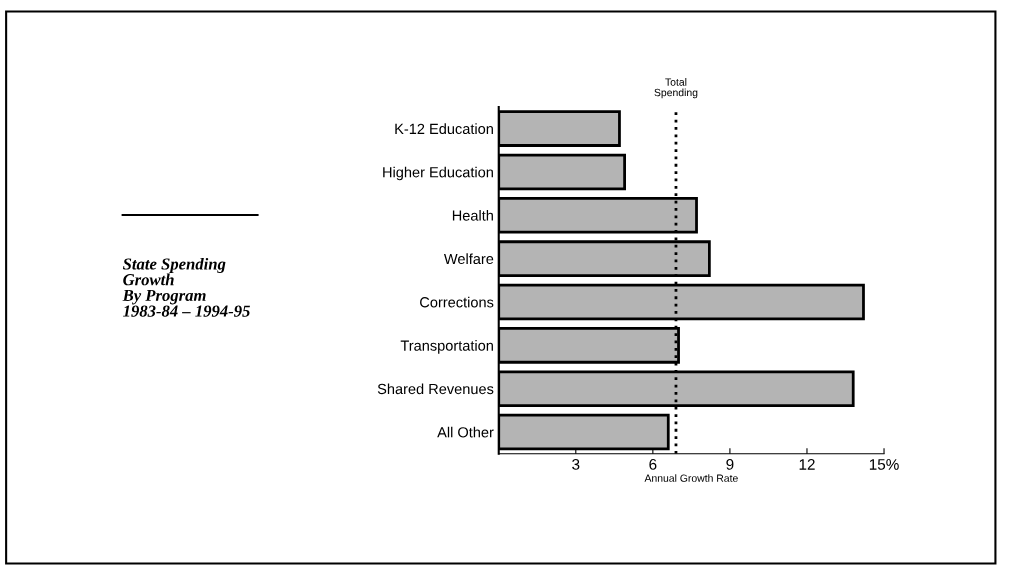 This screenshot has width=1022, height=578. I want to click on y-tick-label: Health, so click(472, 215).